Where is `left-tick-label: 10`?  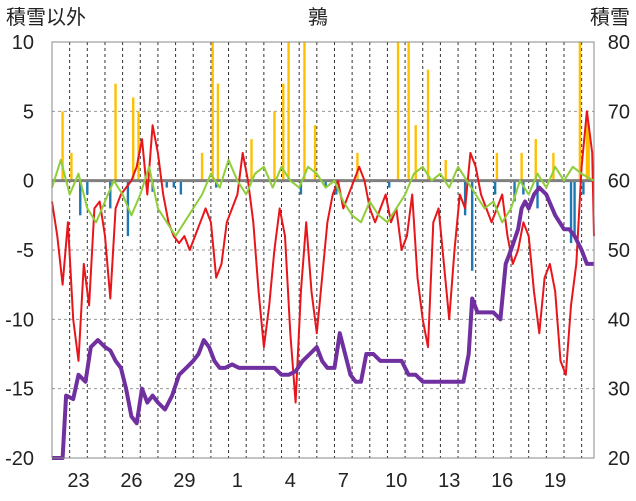
left-tick-label: 10 is located at coordinates (23, 43).